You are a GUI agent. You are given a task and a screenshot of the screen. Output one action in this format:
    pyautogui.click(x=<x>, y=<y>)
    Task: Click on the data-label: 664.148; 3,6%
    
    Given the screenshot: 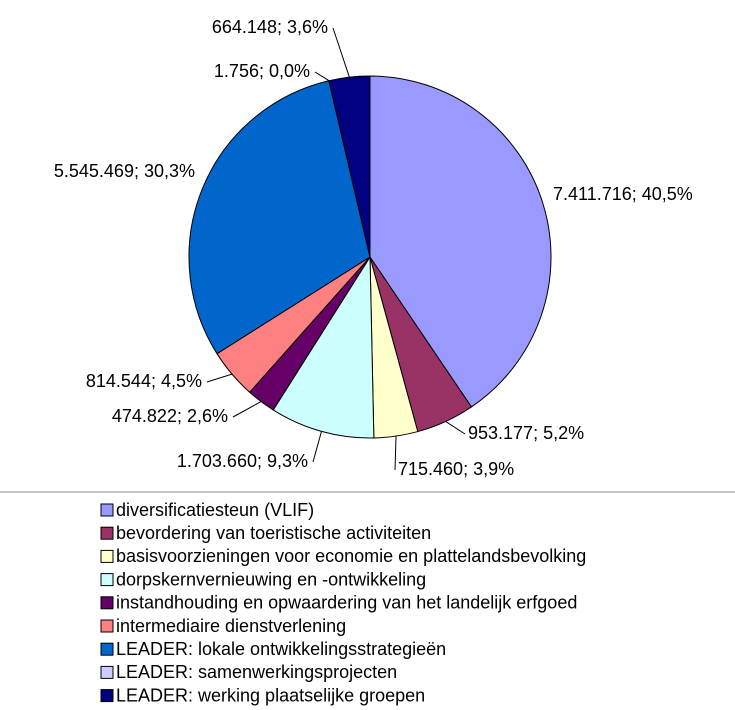 What is the action you would take?
    pyautogui.click(x=270, y=27)
    